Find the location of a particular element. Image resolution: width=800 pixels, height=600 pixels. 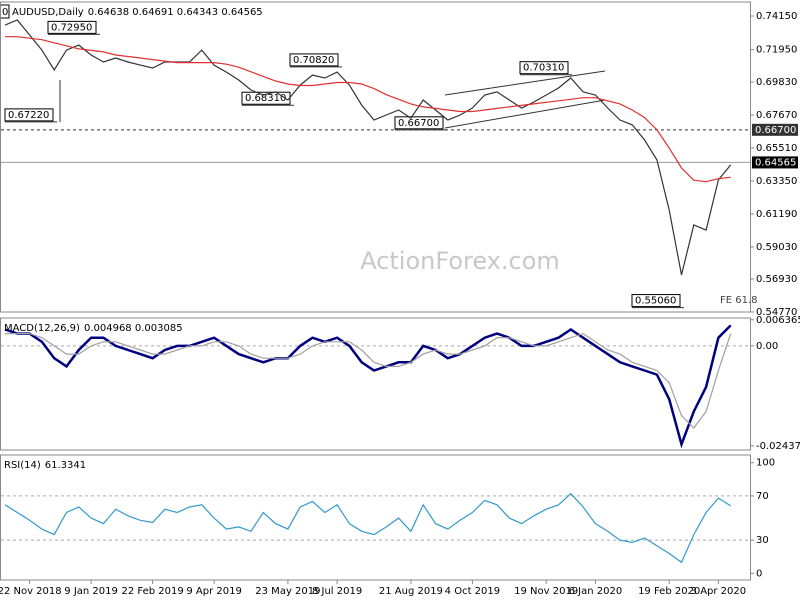

y-tick-label: 0.61190 is located at coordinates (776, 214).